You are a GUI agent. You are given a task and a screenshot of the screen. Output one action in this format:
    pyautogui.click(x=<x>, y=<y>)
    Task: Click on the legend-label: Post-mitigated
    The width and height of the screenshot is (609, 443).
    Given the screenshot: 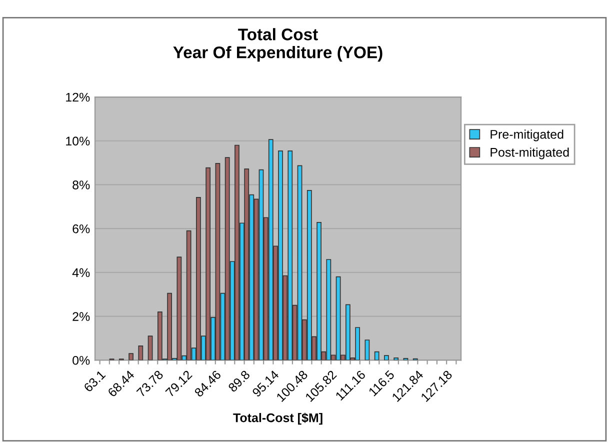 What is the action you would take?
    pyautogui.click(x=529, y=154)
    